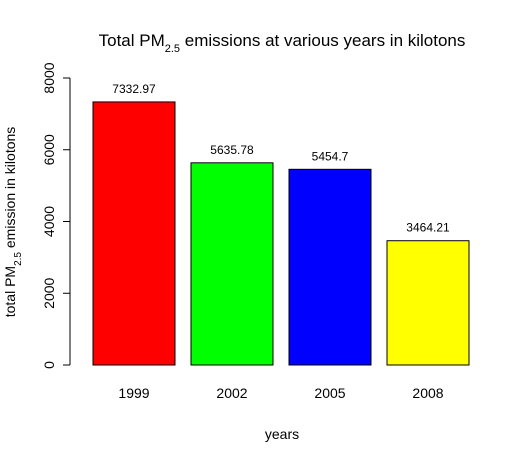 This screenshot has height=467, width=527. I want to click on x-tick-label: 1999, so click(133, 393).